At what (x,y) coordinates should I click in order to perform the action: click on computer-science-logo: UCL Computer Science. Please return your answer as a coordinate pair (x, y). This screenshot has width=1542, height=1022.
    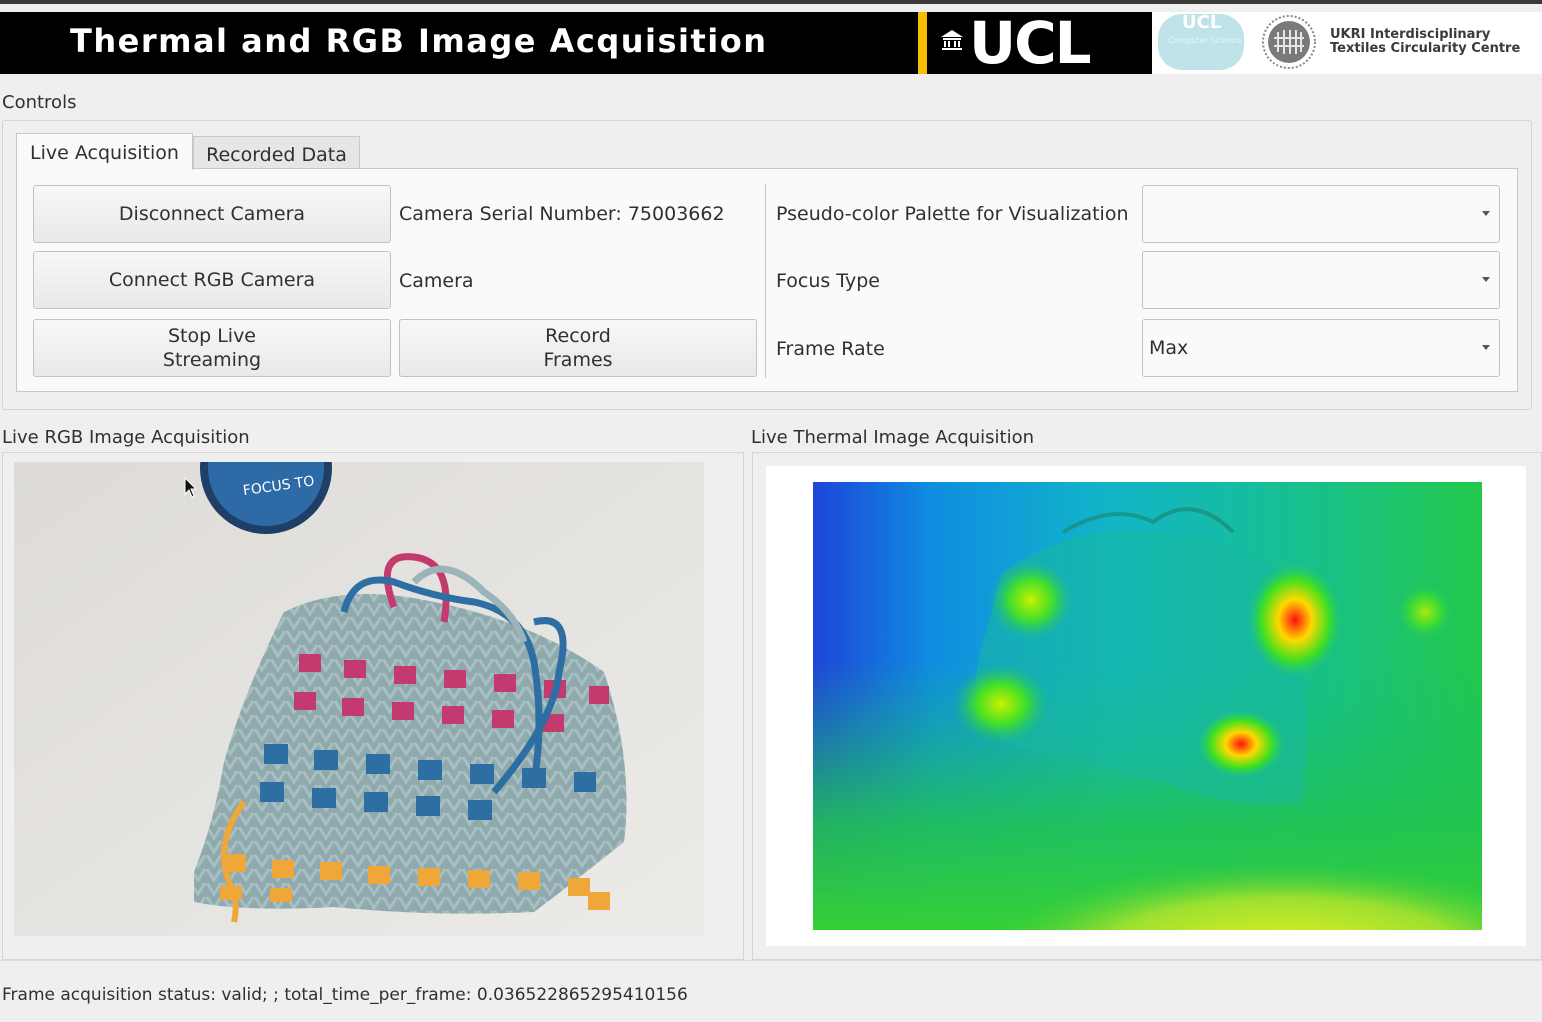
    Looking at the image, I should click on (1201, 42).